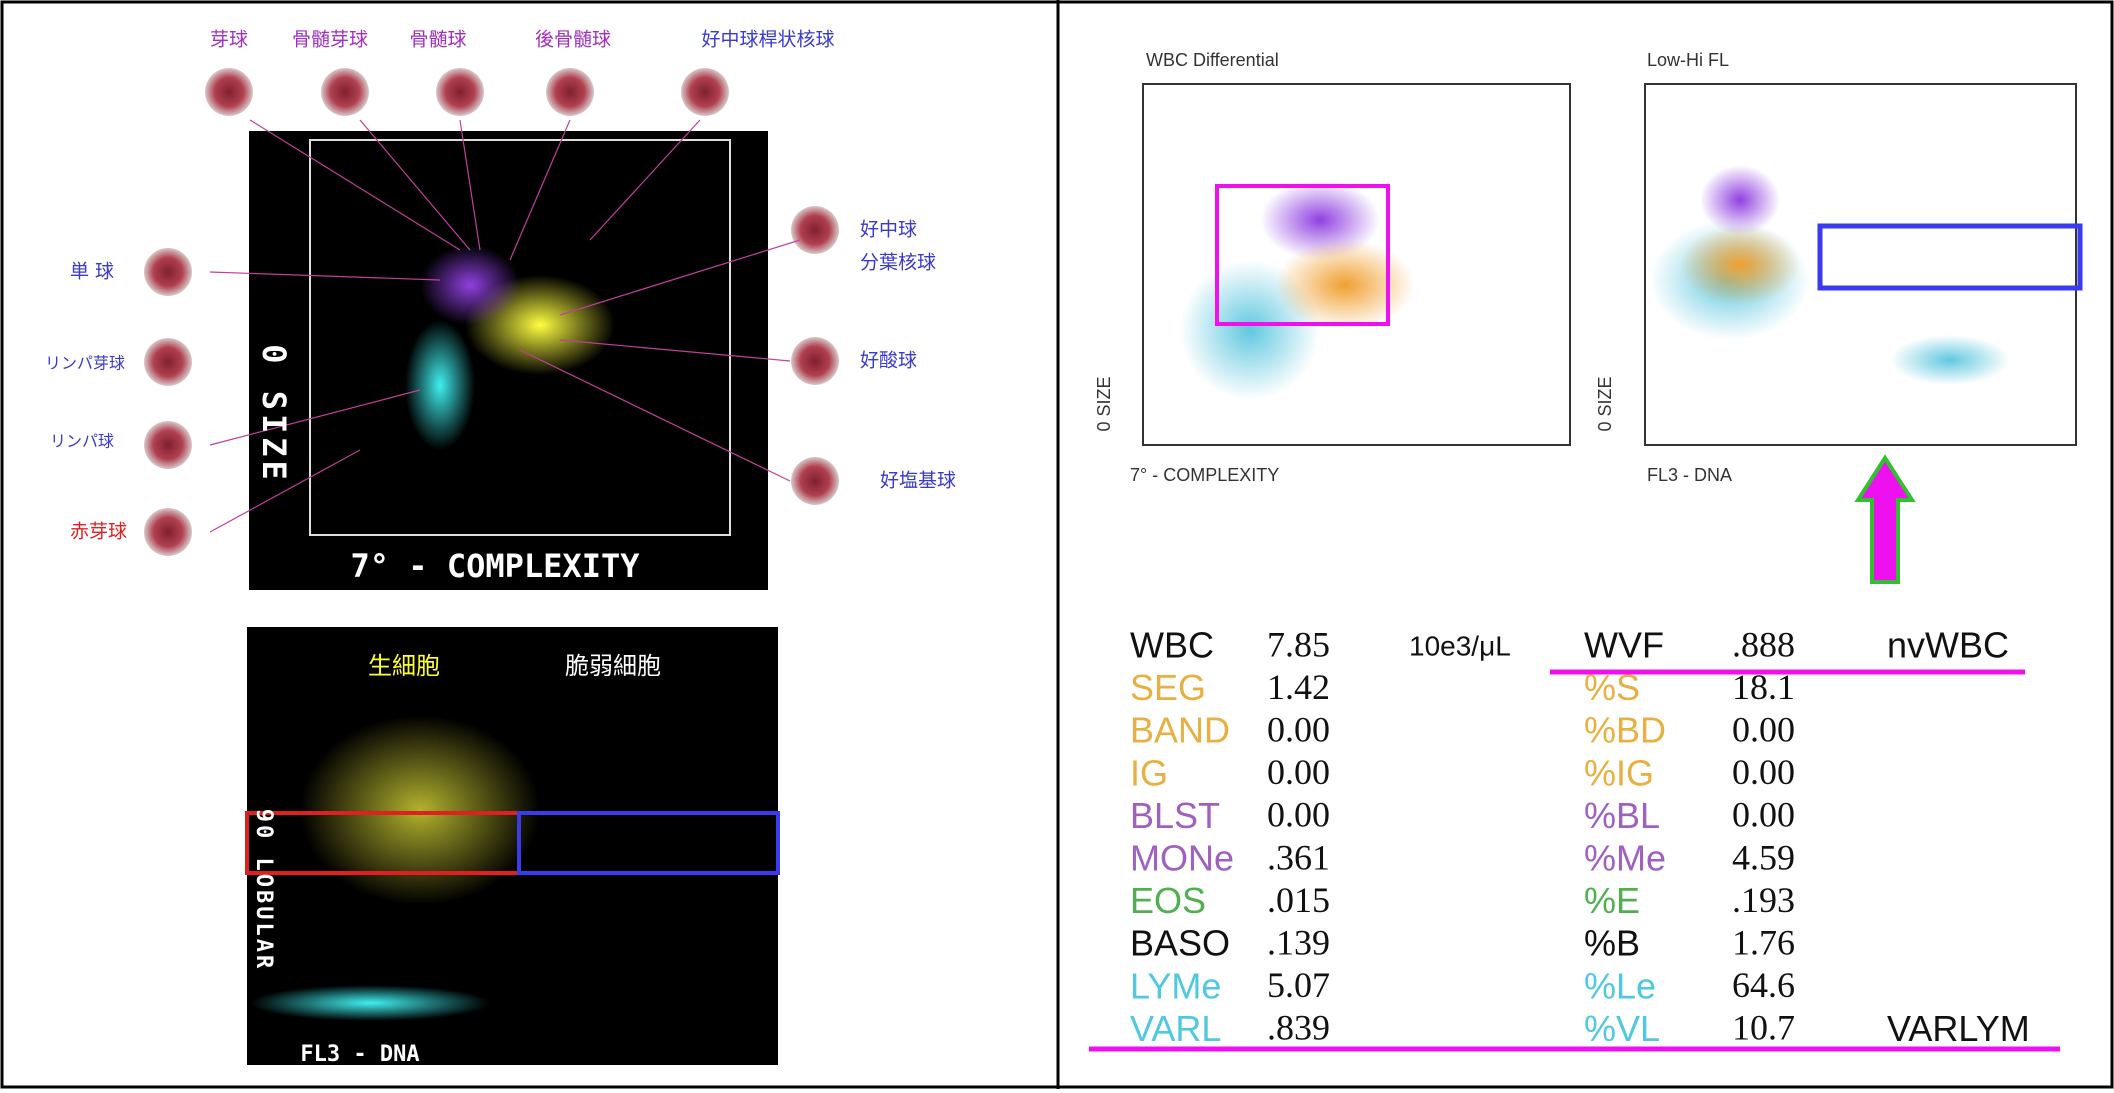  Describe the element at coordinates (1885, 519) in the screenshot. I see `arrow` at that location.